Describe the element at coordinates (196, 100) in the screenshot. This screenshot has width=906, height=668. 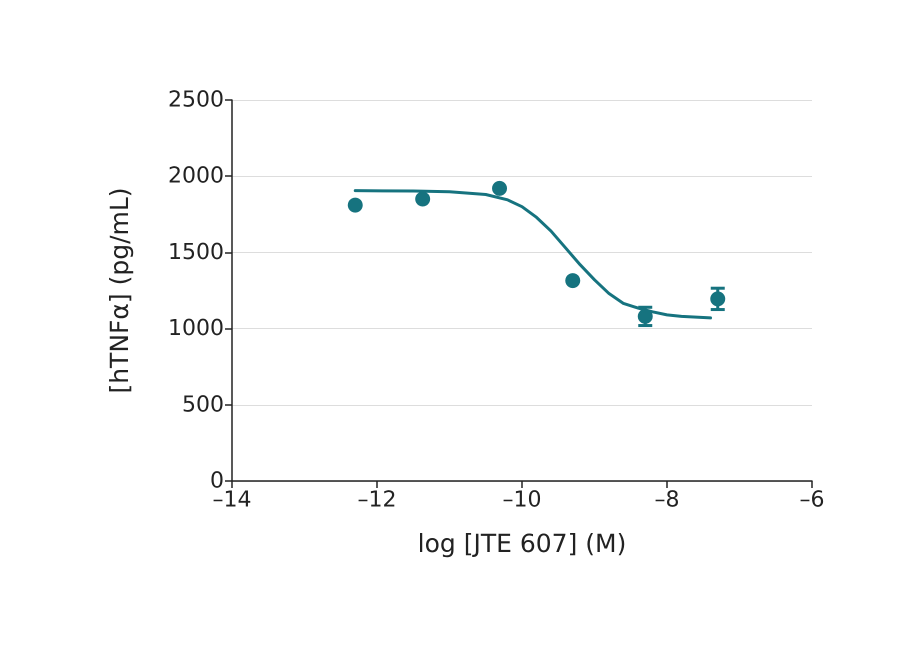
I see `y-tick-label: 2500` at that location.